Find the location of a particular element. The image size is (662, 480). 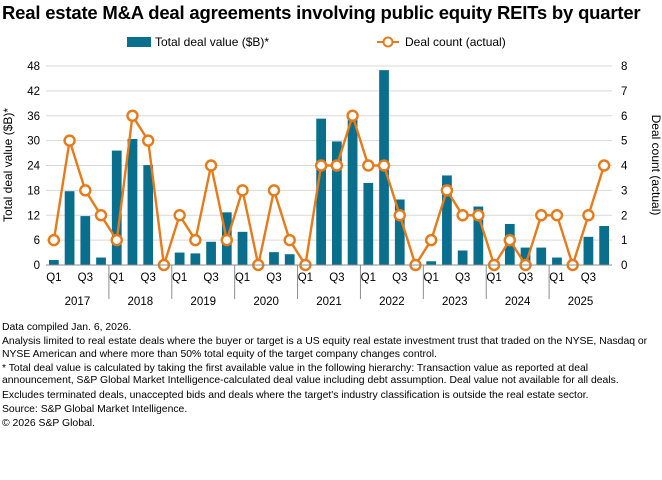

x-year-label: 2018 is located at coordinates (141, 302).